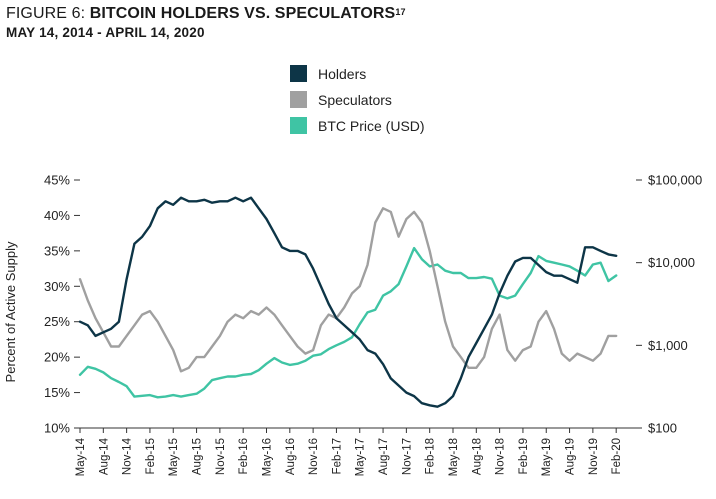 The height and width of the screenshot is (499, 716). Describe the element at coordinates (151, 456) in the screenshot. I see `x-tick-label: Feb-15` at that location.